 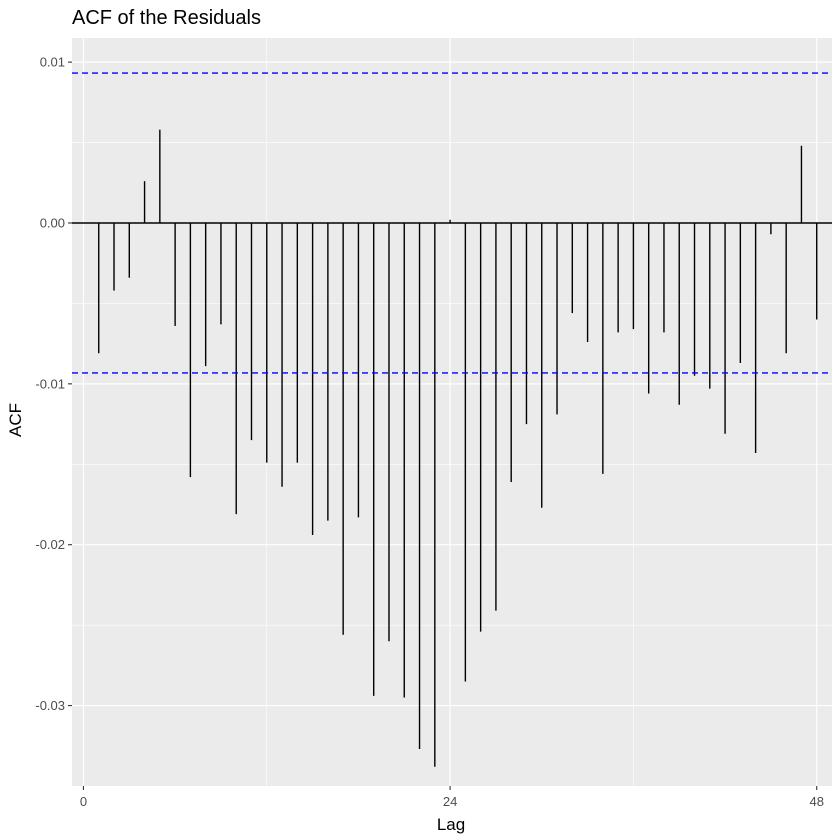 What do you see at coordinates (15, 420) in the screenshot?
I see `y-axis-title: ACF` at bounding box center [15, 420].